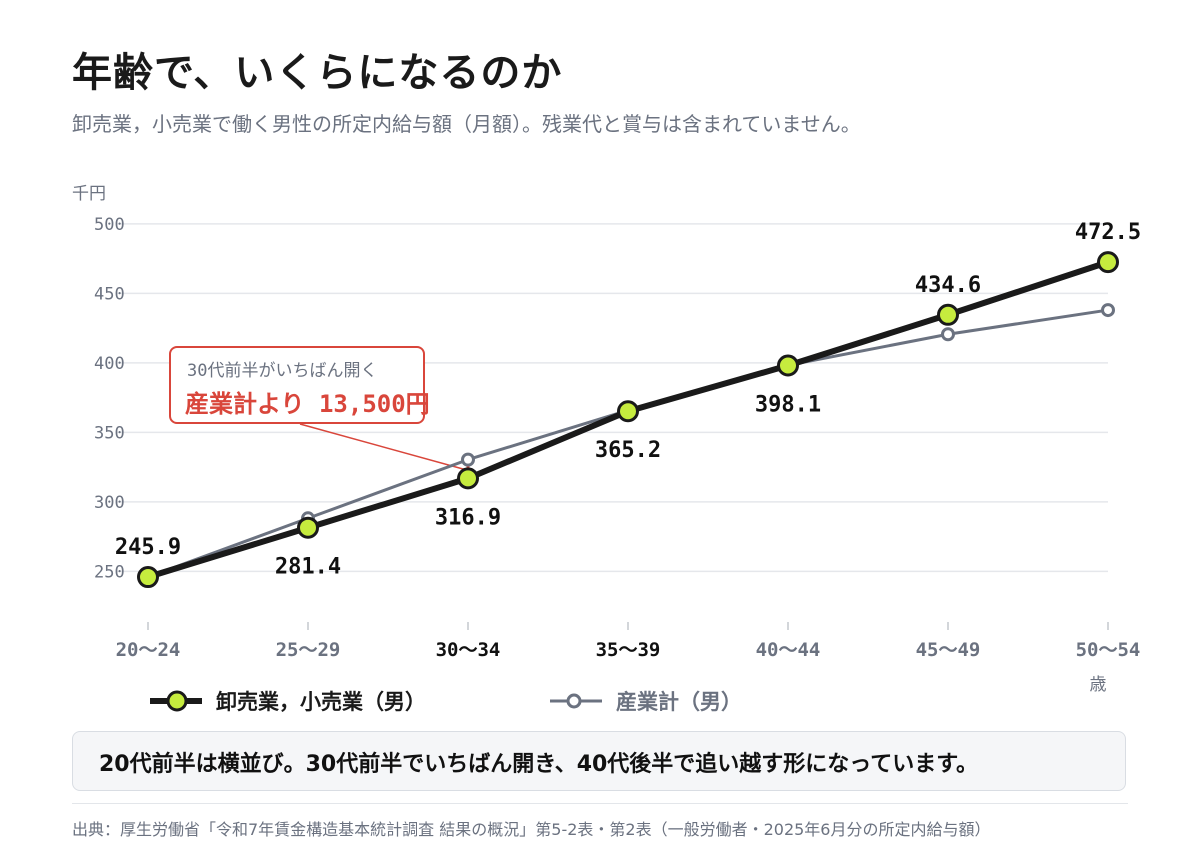 The height and width of the screenshot is (860, 1200). What do you see at coordinates (788, 650) in the screenshot?
I see `x-tick-label: 40〜44` at bounding box center [788, 650].